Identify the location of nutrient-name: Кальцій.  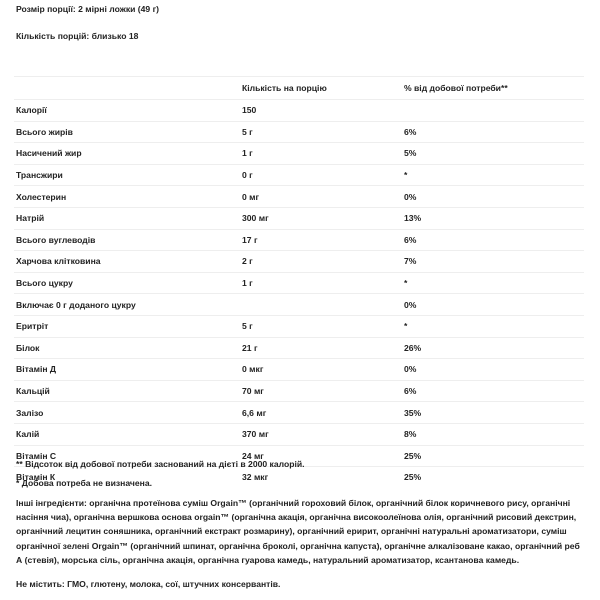
(127, 390).